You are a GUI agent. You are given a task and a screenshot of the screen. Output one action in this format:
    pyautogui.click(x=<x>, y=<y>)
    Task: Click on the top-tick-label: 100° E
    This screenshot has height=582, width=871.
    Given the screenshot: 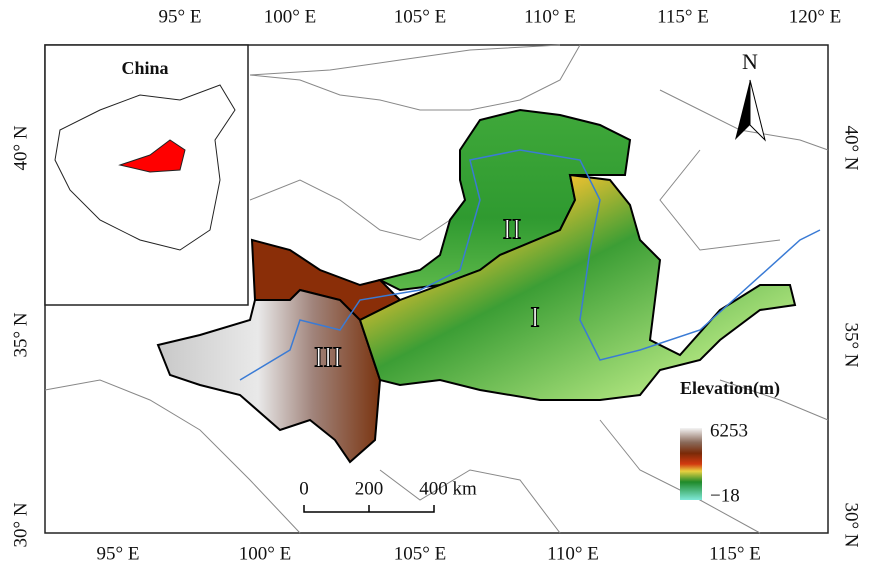 What is the action you would take?
    pyautogui.click(x=290, y=16)
    